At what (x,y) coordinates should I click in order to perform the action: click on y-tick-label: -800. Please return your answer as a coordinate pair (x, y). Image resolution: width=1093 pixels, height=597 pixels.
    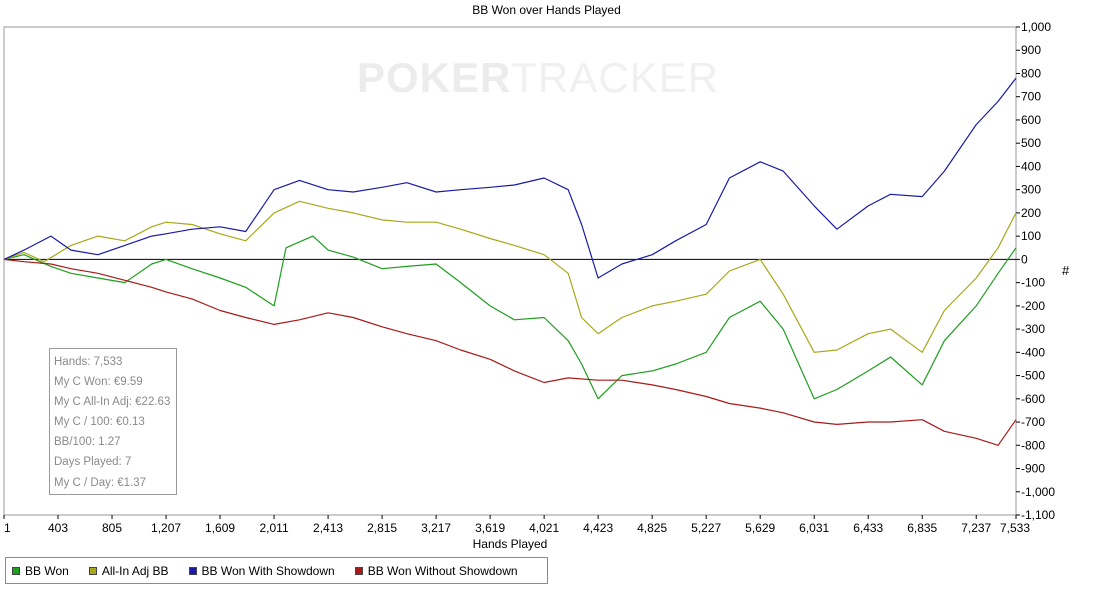
    Looking at the image, I should click on (1033, 445).